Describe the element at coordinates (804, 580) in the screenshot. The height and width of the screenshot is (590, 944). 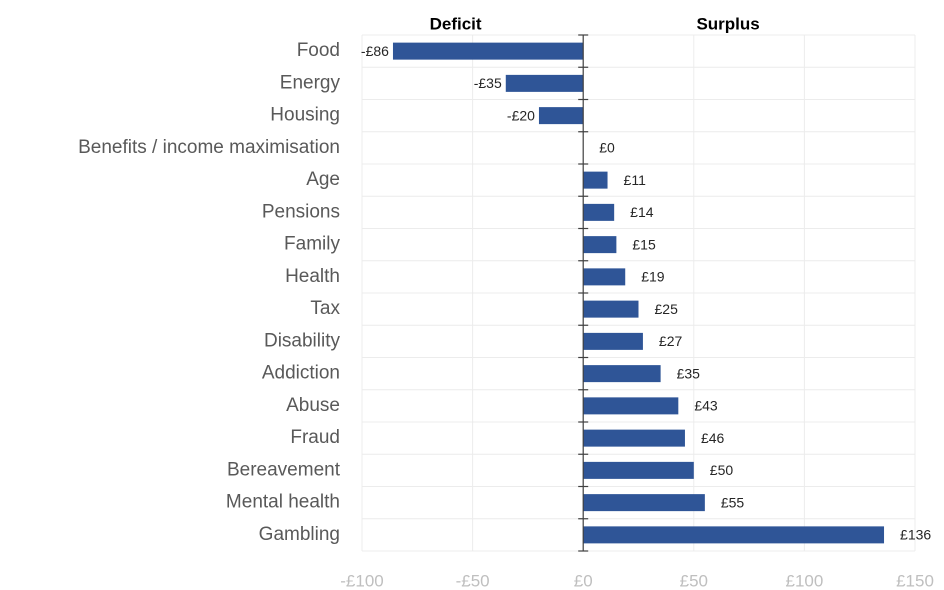
I see `x-tick-label: £100` at that location.